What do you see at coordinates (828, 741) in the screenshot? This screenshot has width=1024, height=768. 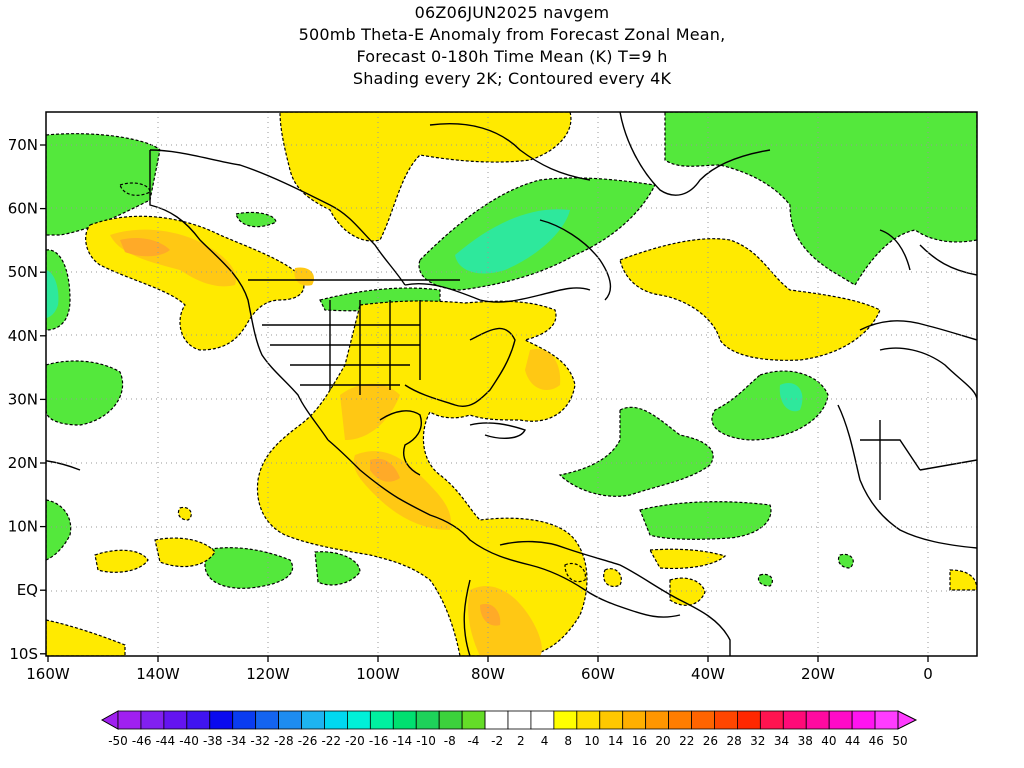 I see `colorbar-label: 40` at bounding box center [828, 741].